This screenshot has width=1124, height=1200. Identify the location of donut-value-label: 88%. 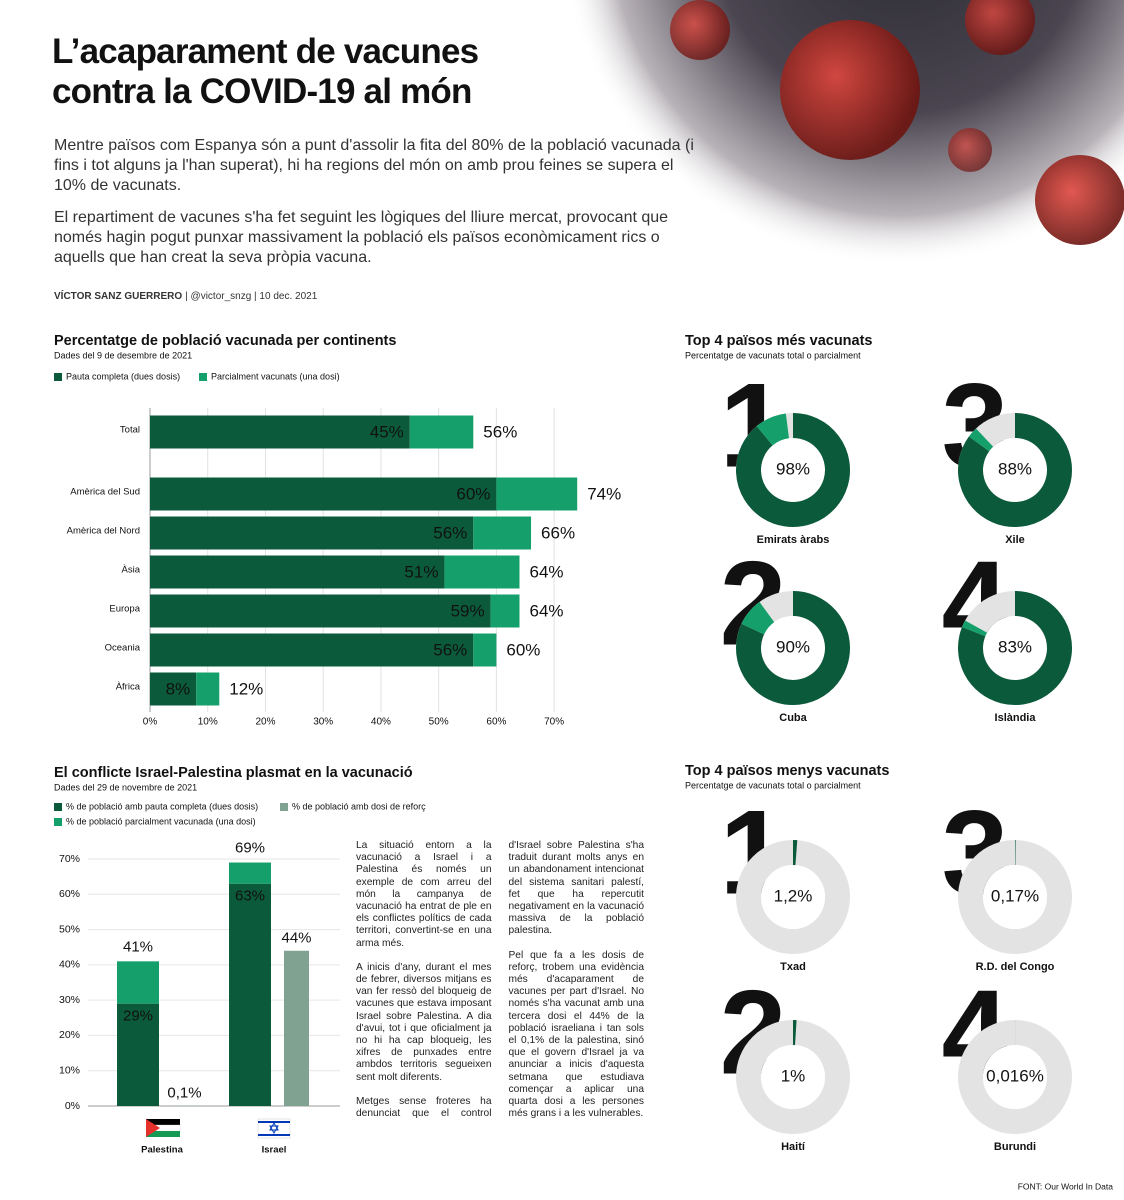
(1015, 468).